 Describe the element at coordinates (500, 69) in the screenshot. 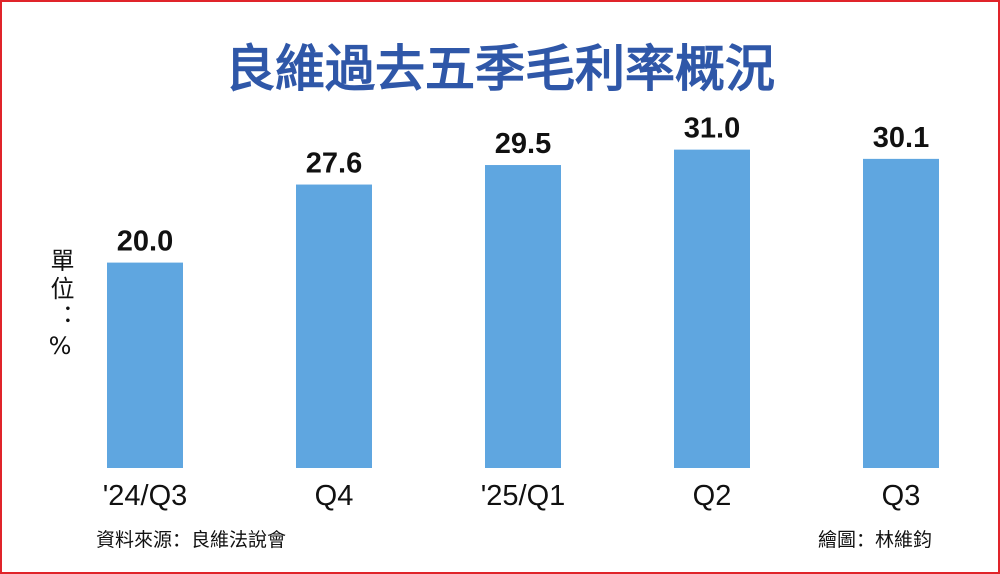

I see `chart-title: 良維過去五季毛利率概況` at that location.